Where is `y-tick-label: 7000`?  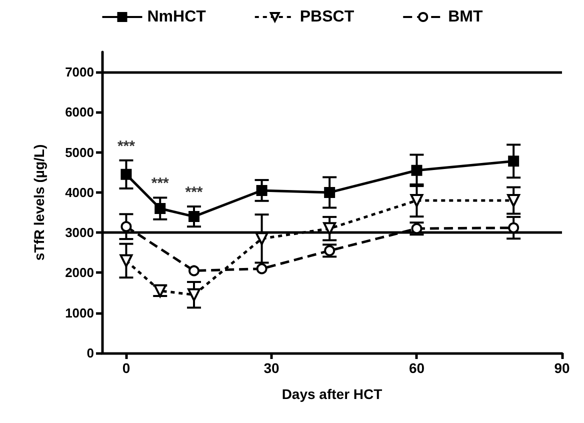 y-tick-label: 7000 is located at coordinates (79, 72).